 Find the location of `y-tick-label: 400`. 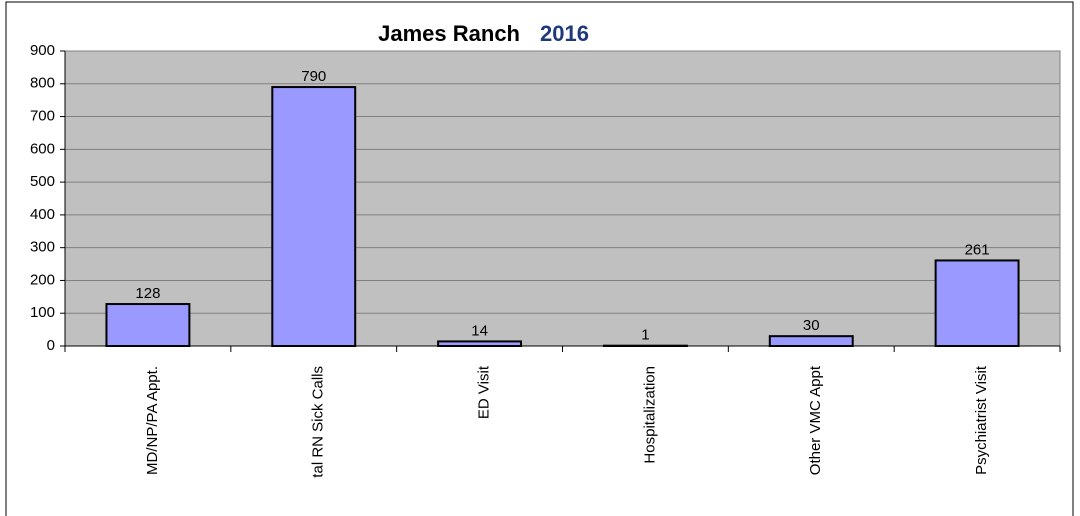

y-tick-label: 400 is located at coordinates (42, 214).